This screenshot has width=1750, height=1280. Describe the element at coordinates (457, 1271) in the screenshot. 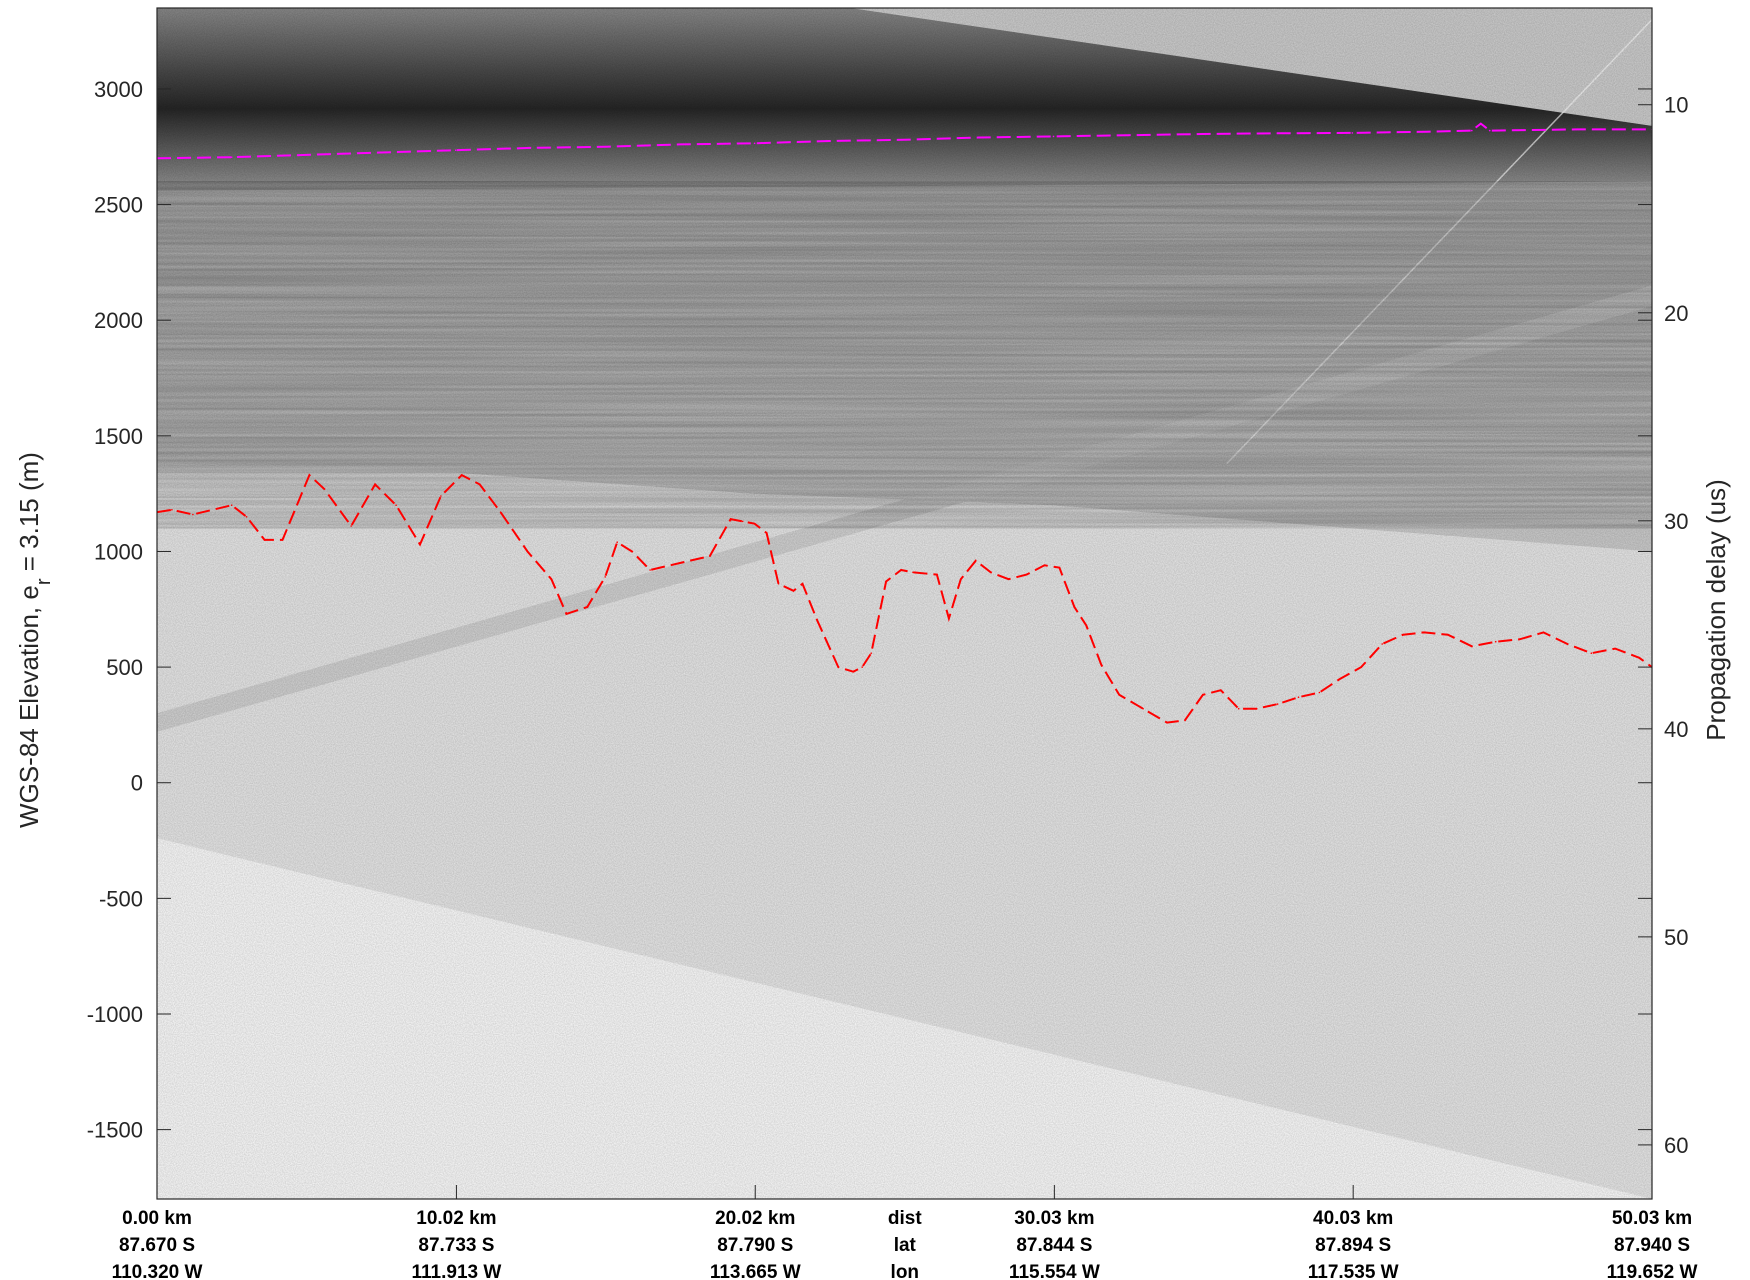

I see `x-tick-label-lon: 111.913 W` at that location.